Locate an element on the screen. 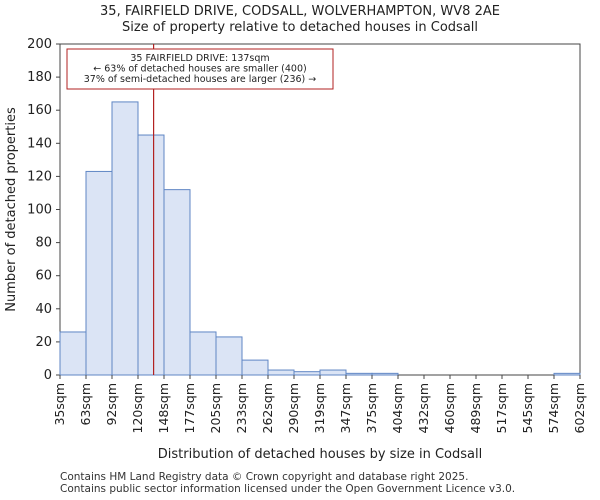 The height and width of the screenshot is (500, 600). x-tick-label: 290sqm is located at coordinates (293, 408).